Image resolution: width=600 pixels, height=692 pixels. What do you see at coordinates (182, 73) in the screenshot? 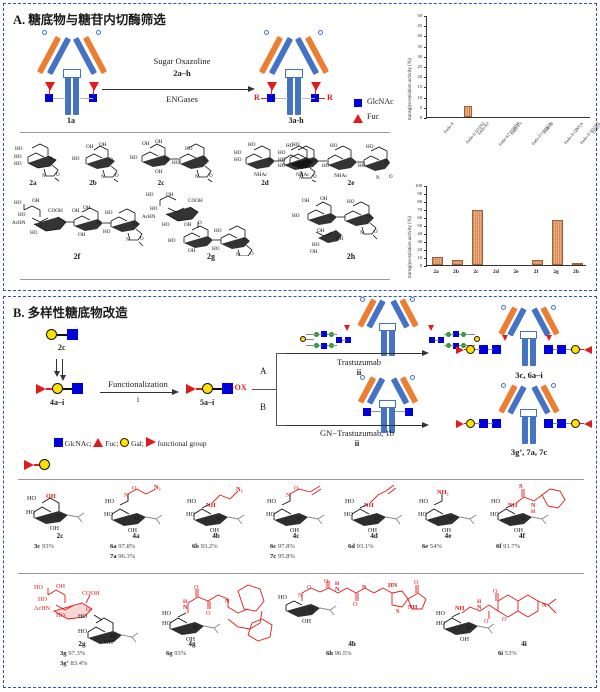
I see `reagent-top-id: 2a–h` at bounding box center [182, 73].